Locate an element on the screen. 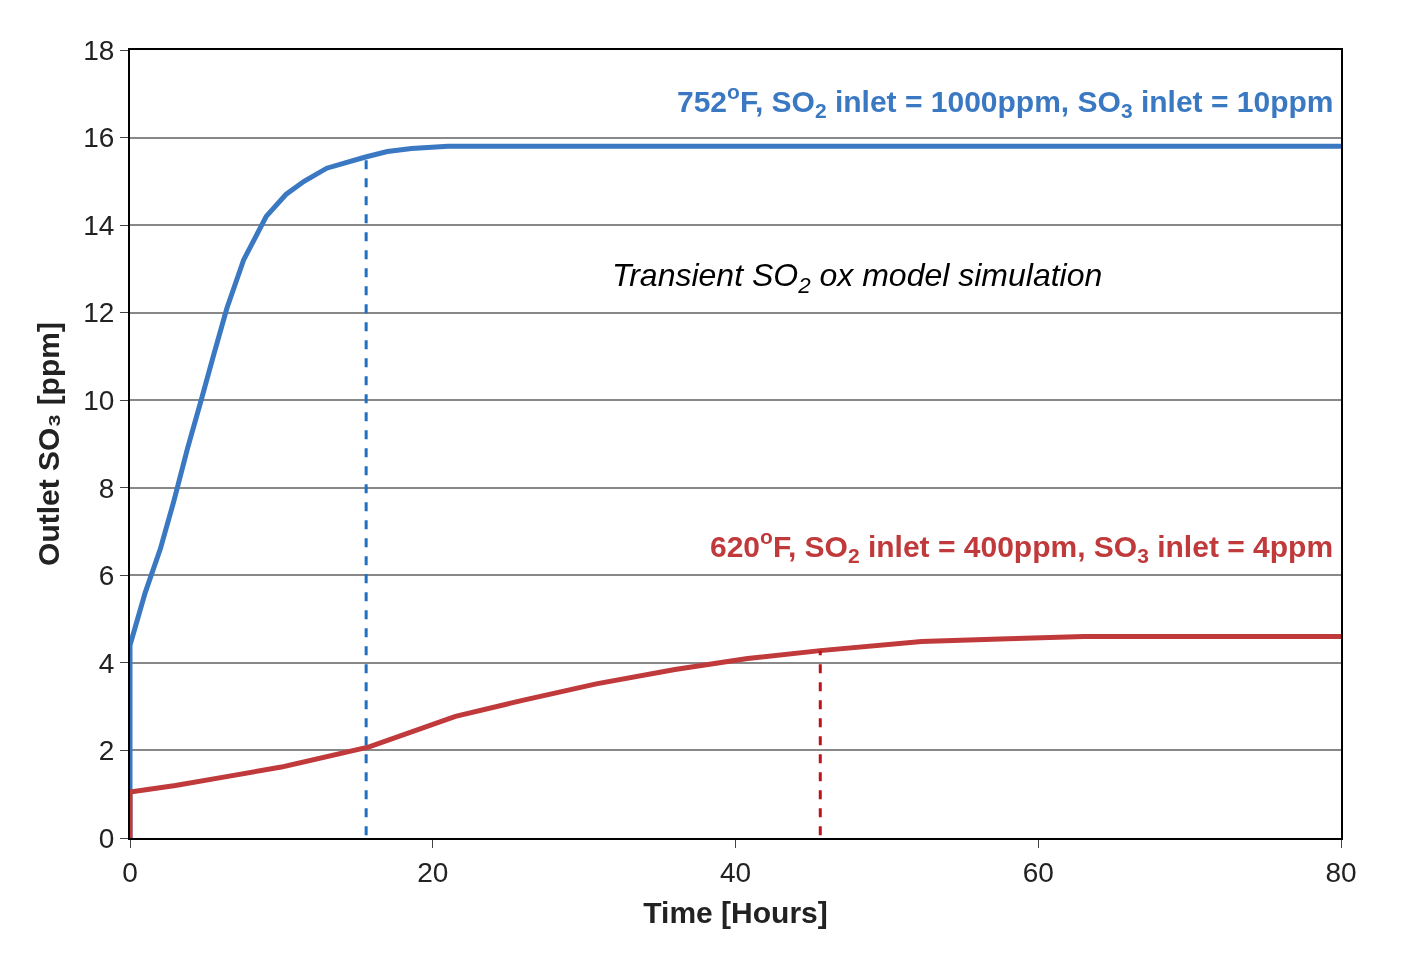 The width and height of the screenshot is (1421, 968). x-tick-label: 40 is located at coordinates (735, 872).